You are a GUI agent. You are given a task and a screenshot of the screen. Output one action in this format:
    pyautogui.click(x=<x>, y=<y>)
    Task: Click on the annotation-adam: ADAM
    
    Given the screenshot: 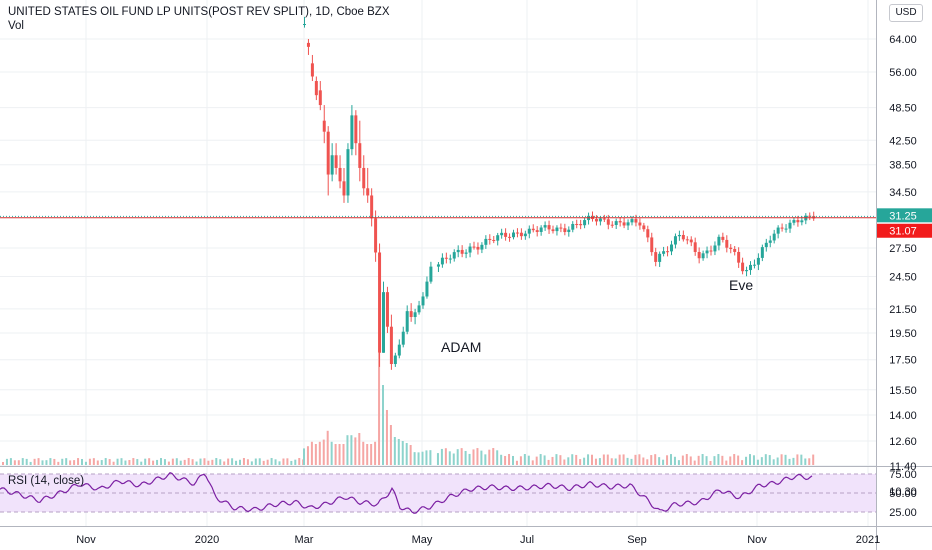 What is the action you would take?
    pyautogui.click(x=461, y=347)
    